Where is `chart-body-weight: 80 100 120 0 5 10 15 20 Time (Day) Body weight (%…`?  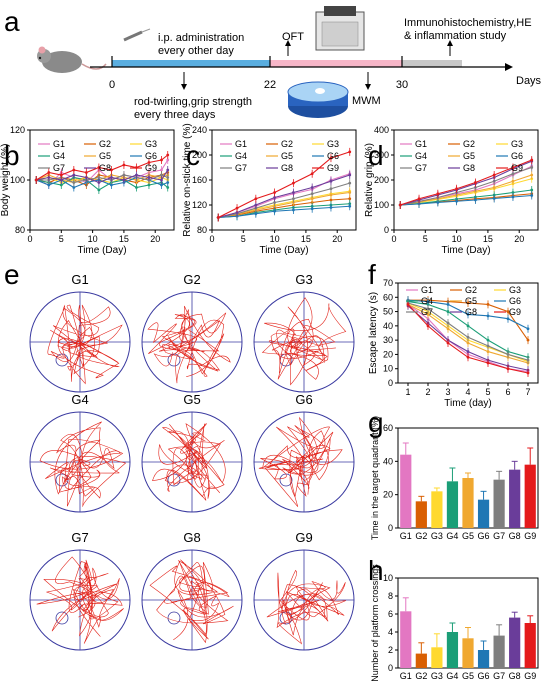 chart-body-weight: 80 100 120 0 5 10 15 20 Time (Day) Body weight (%… is located at coordinates (87, 190).